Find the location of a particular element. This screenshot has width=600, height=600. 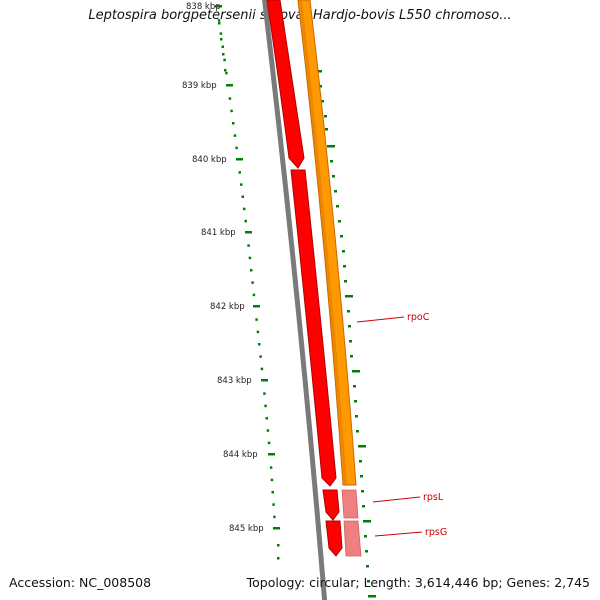

cds-block-rpoC is located at coordinates (327, 243).